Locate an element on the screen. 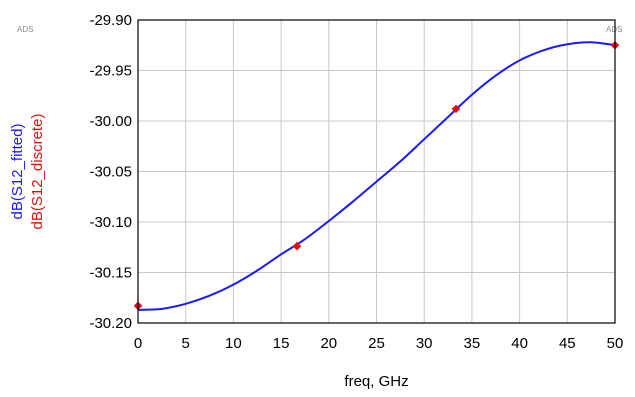 This screenshot has width=635, height=397. y-tick-label: -30.15 is located at coordinates (110, 273).